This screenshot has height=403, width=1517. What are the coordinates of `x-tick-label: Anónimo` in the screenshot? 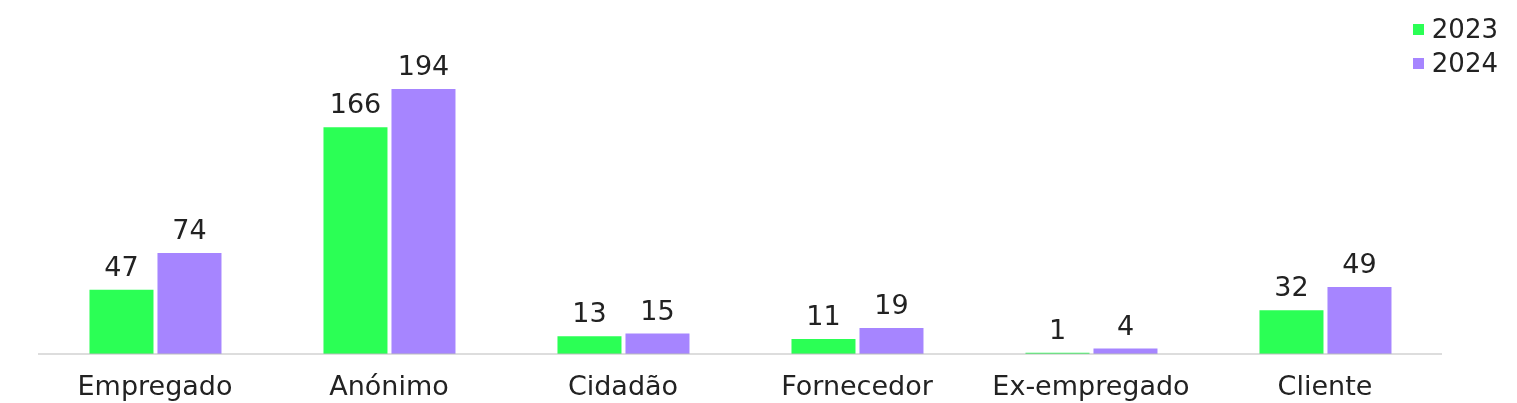 It's located at (389, 386).